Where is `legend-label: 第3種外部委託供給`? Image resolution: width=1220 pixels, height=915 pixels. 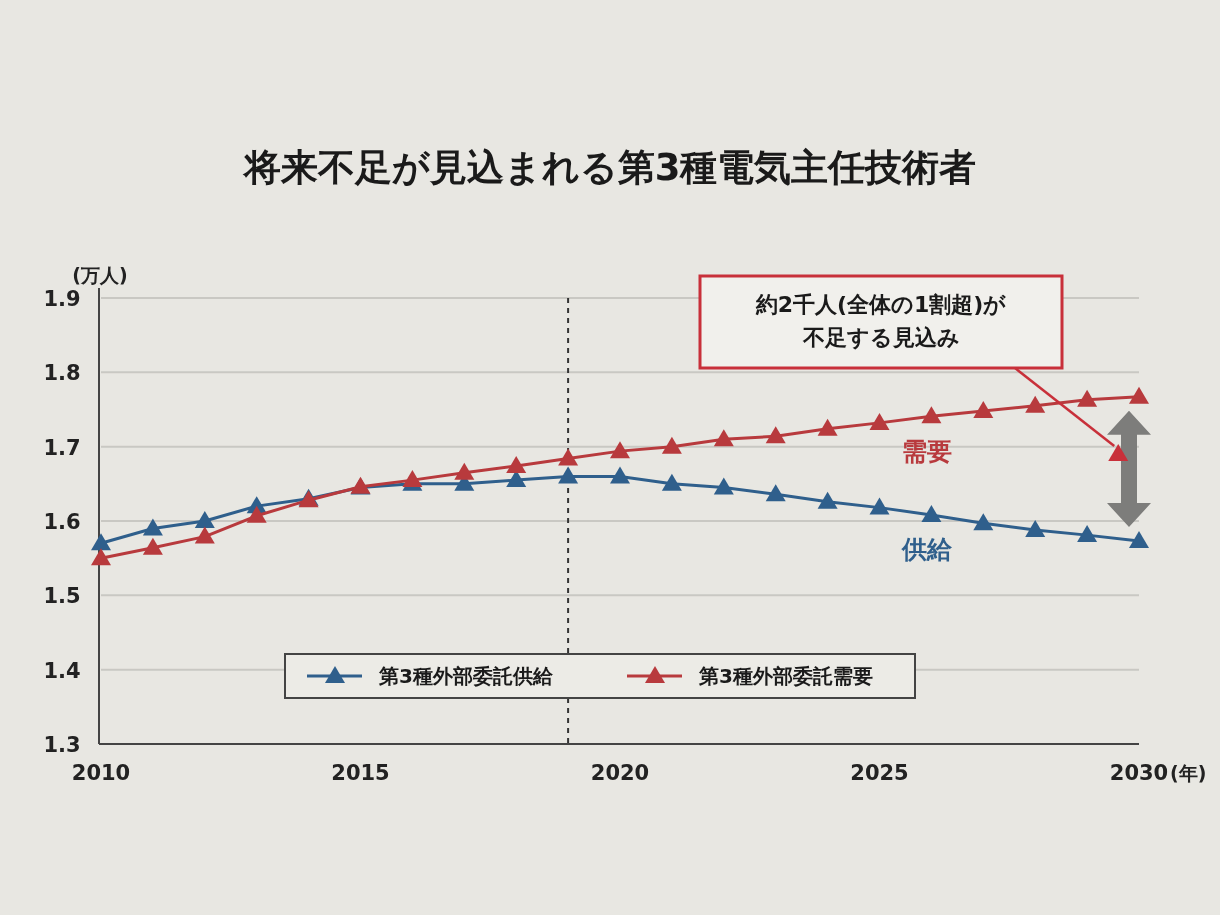
legend-label: 第3種外部委託供給 is located at coordinates (466, 676).